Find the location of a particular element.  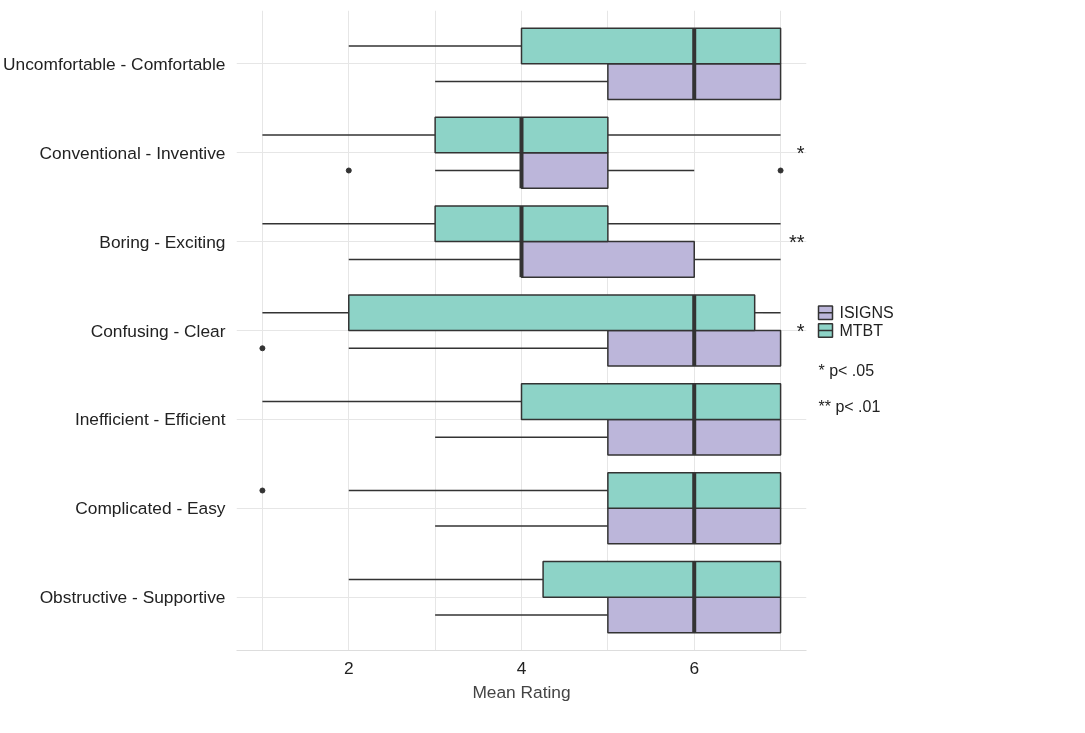

text: * p< .05 is located at coordinates (846, 370).